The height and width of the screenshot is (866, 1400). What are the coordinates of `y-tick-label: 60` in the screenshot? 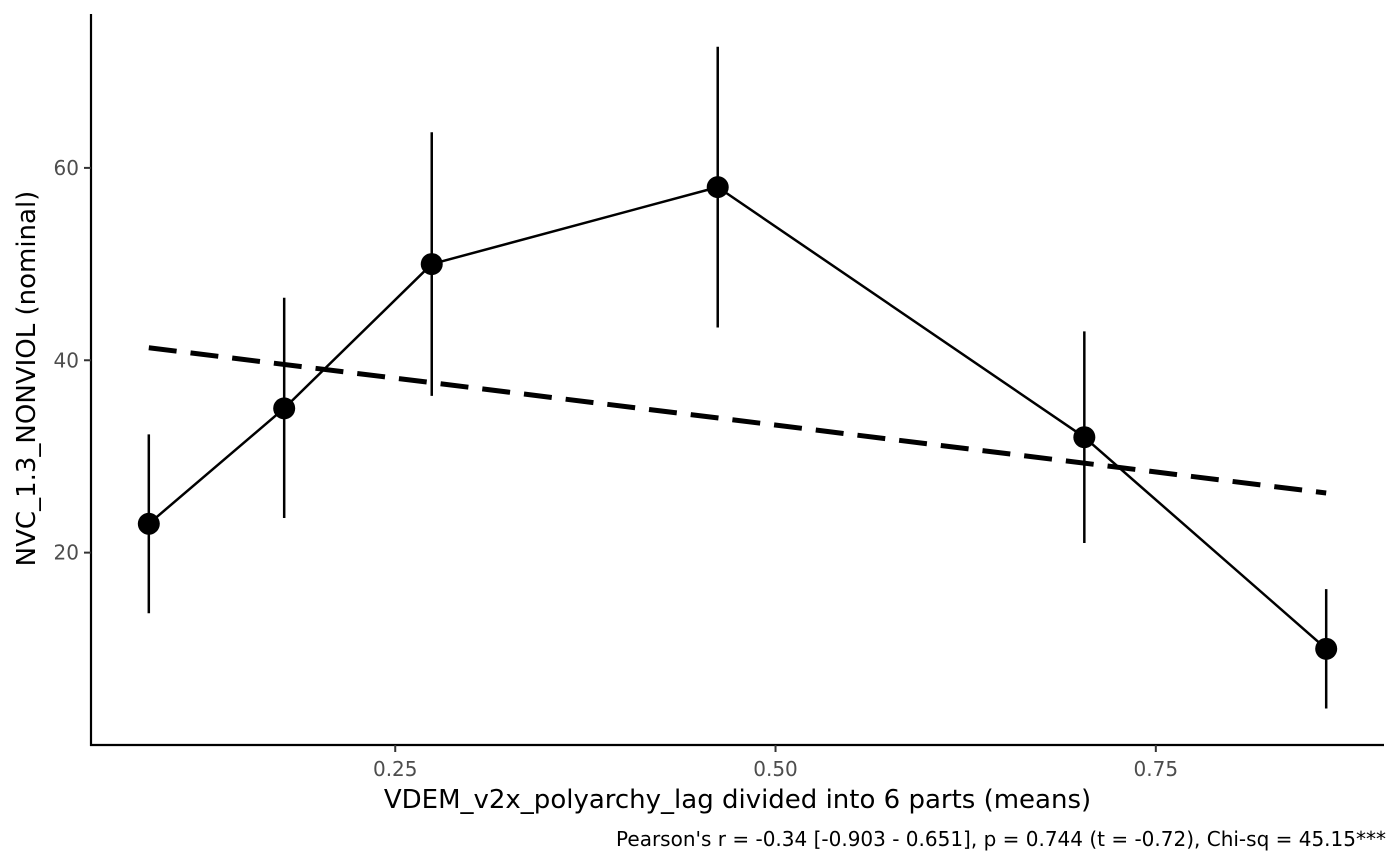 It's located at (66, 168).